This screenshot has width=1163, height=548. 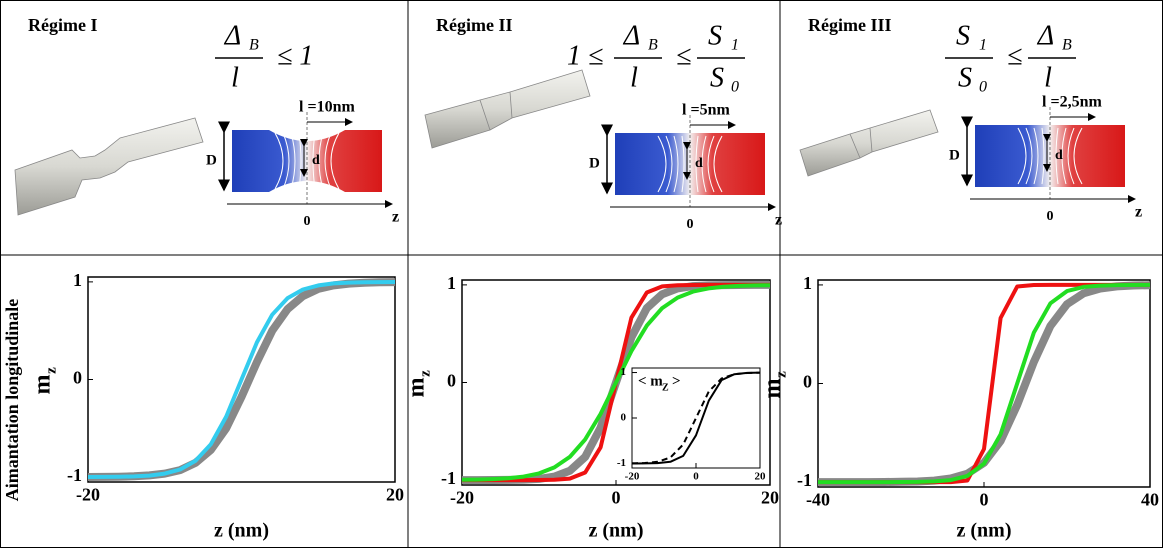 I want to click on inset-label-sub: Z, so click(x=665, y=387).